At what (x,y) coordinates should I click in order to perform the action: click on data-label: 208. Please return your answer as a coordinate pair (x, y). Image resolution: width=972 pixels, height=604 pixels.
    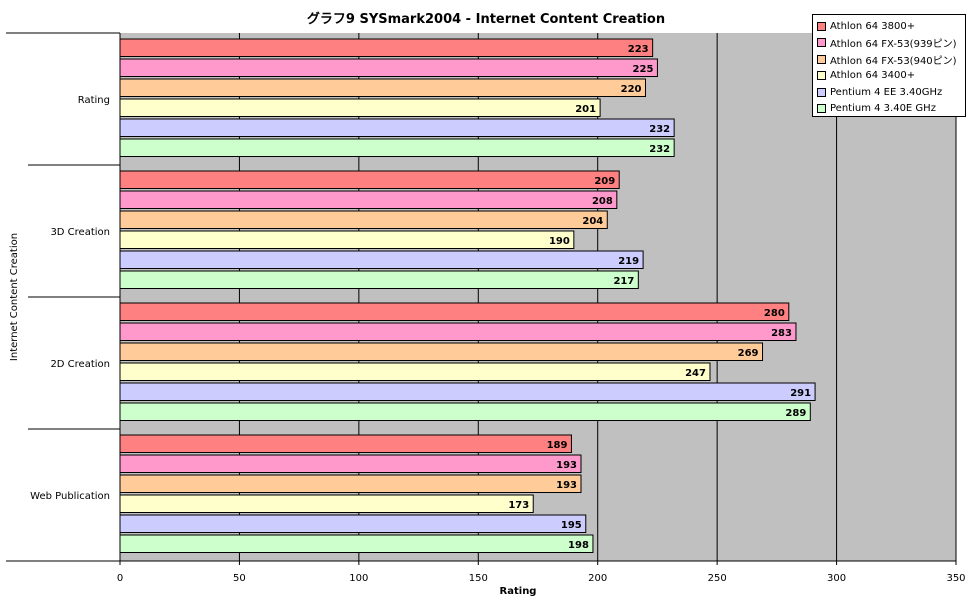
    Looking at the image, I should click on (602, 201).